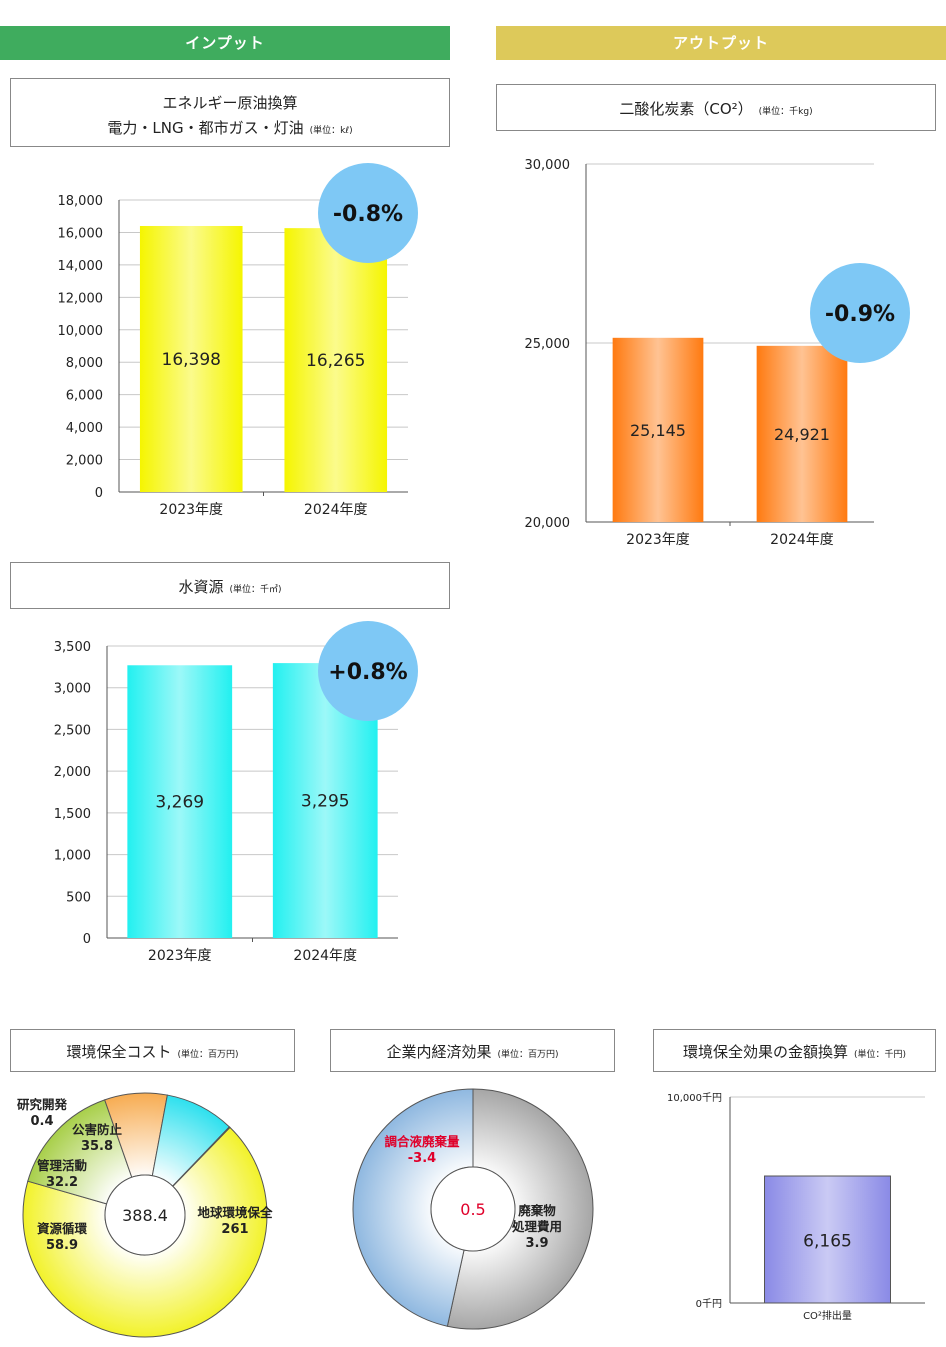 The image size is (946, 1347). I want to click on slice-value-label: 261, so click(234, 1229).